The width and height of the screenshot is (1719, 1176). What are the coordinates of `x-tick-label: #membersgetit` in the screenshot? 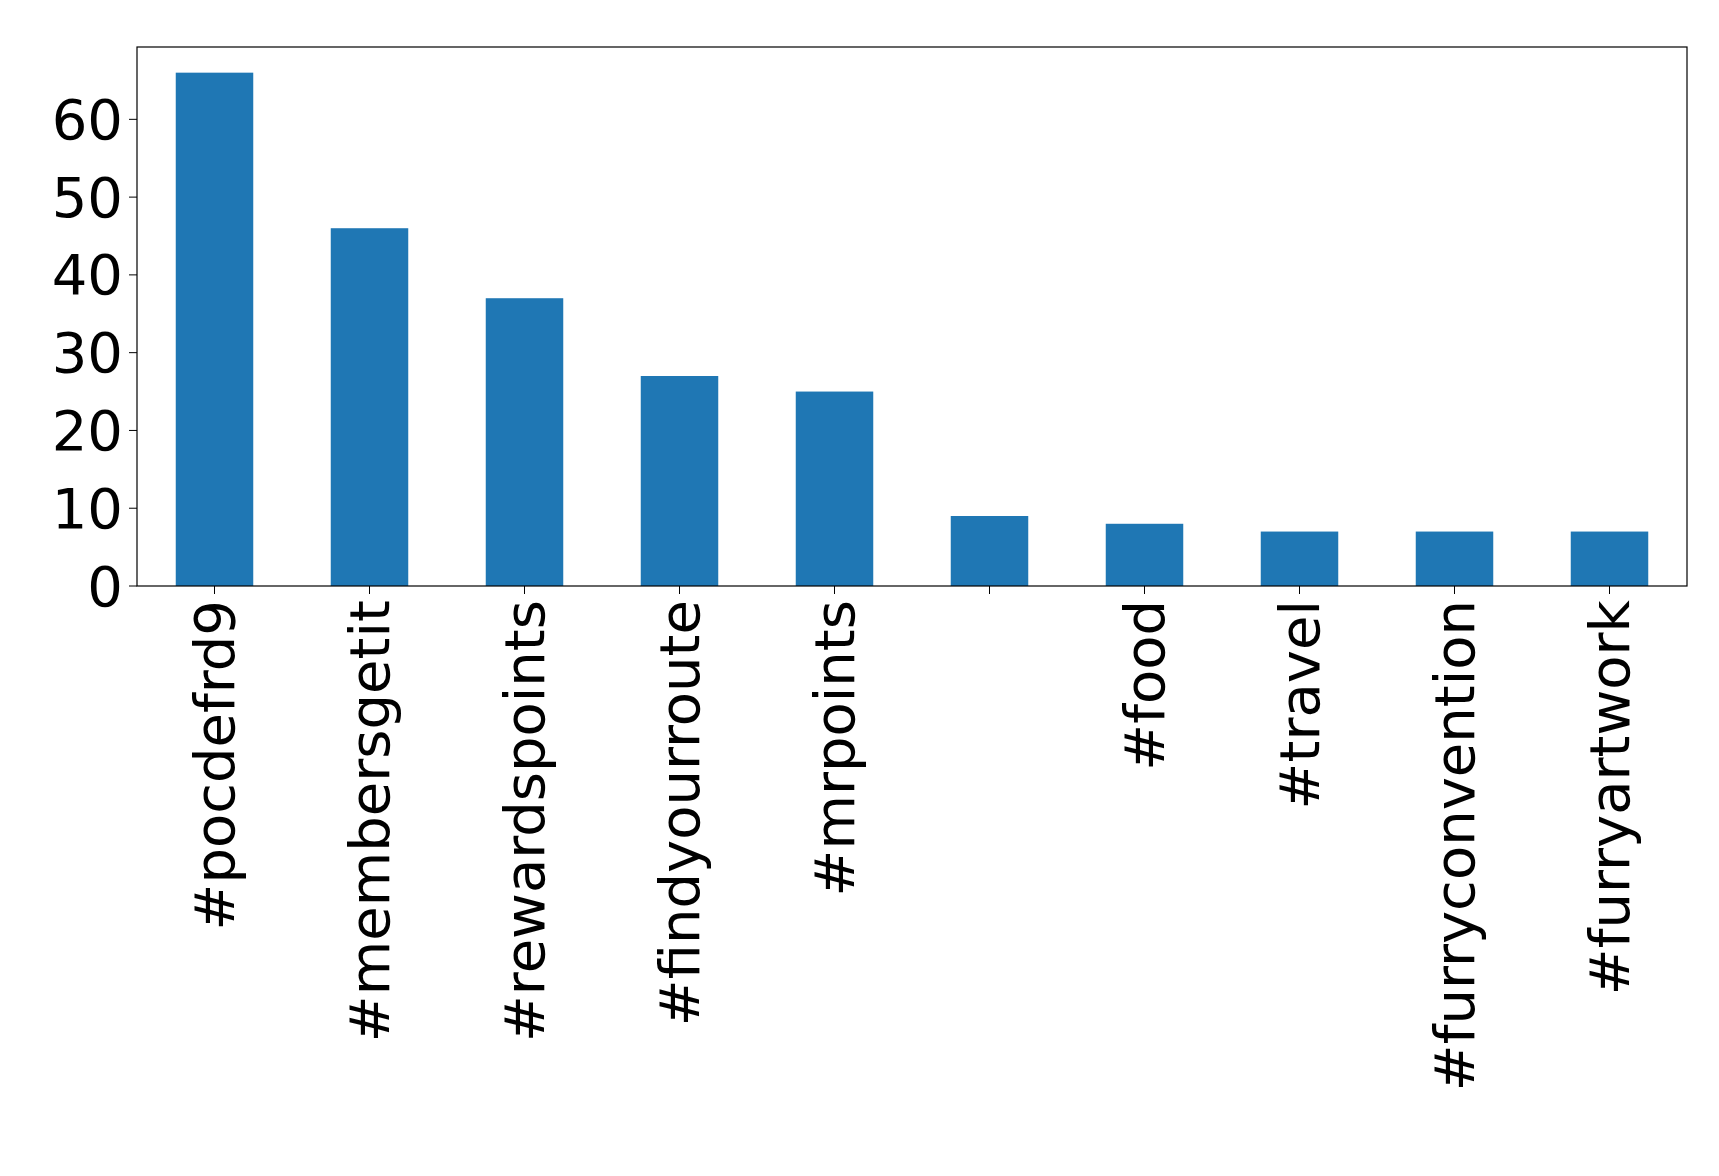 It's located at (370, 821).